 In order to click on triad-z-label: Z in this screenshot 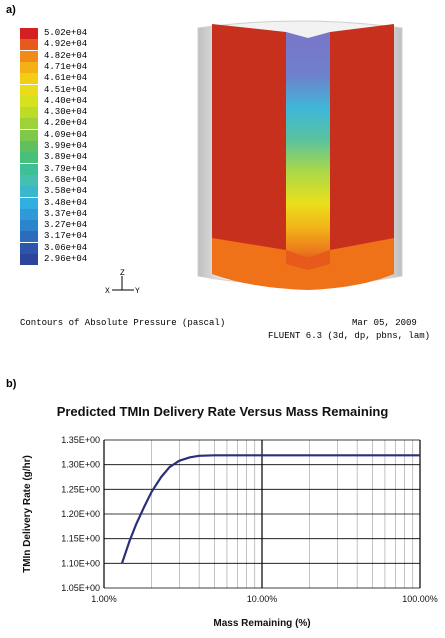, I will do `click(122, 273)`.